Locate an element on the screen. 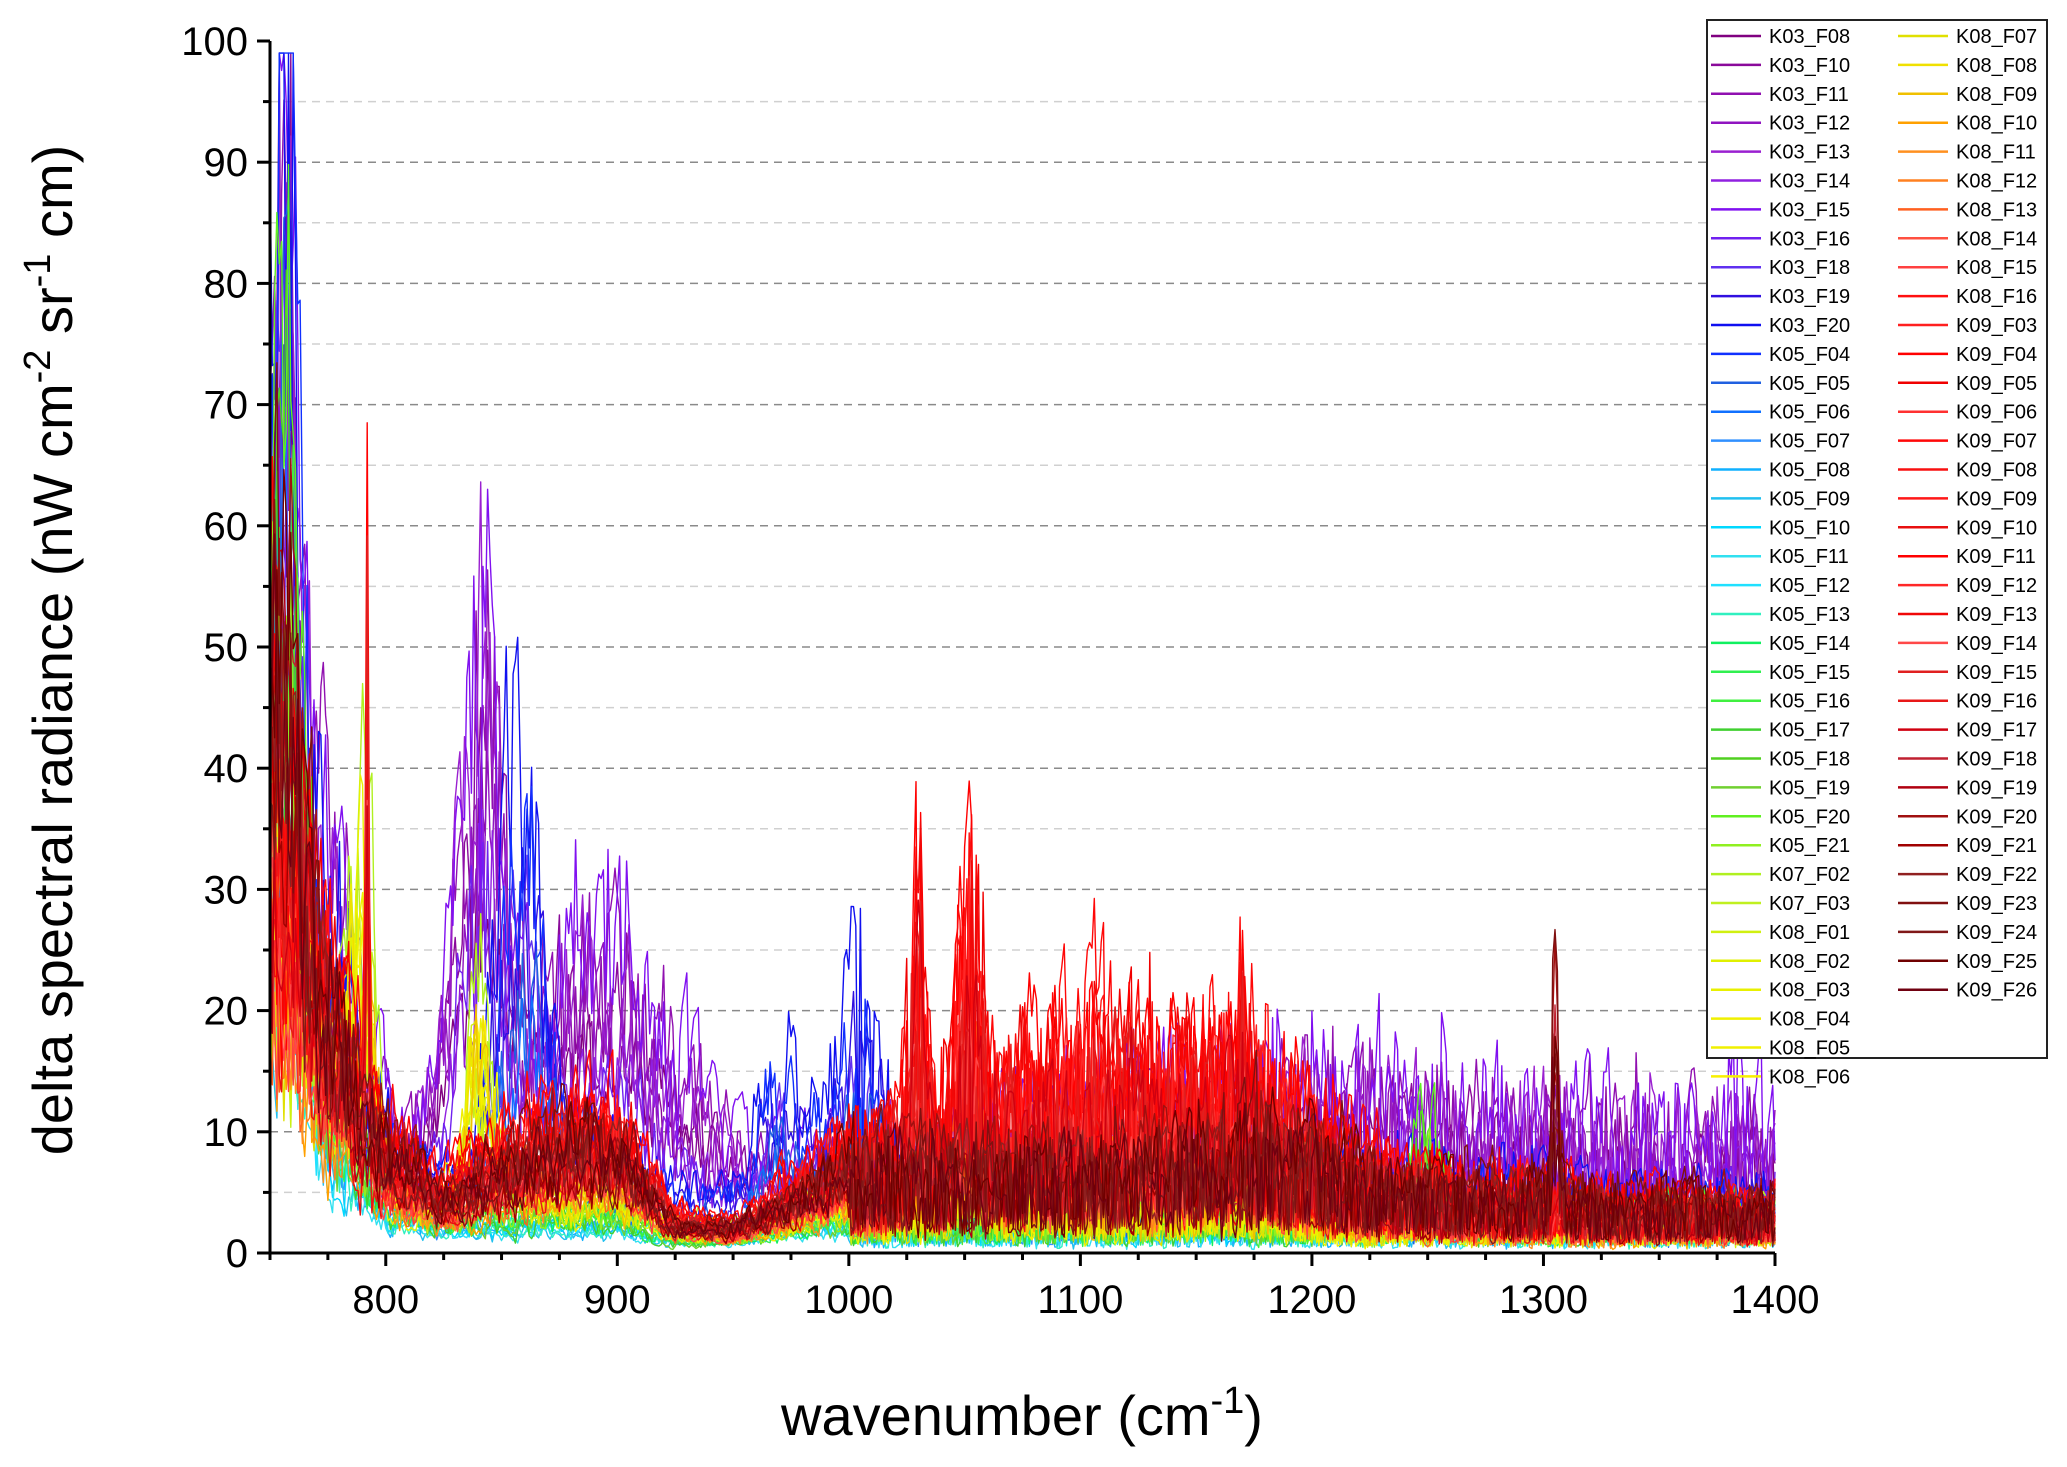 This screenshot has width=2067, height=1467. legend-item: K08_F03 is located at coordinates (1780, 991).